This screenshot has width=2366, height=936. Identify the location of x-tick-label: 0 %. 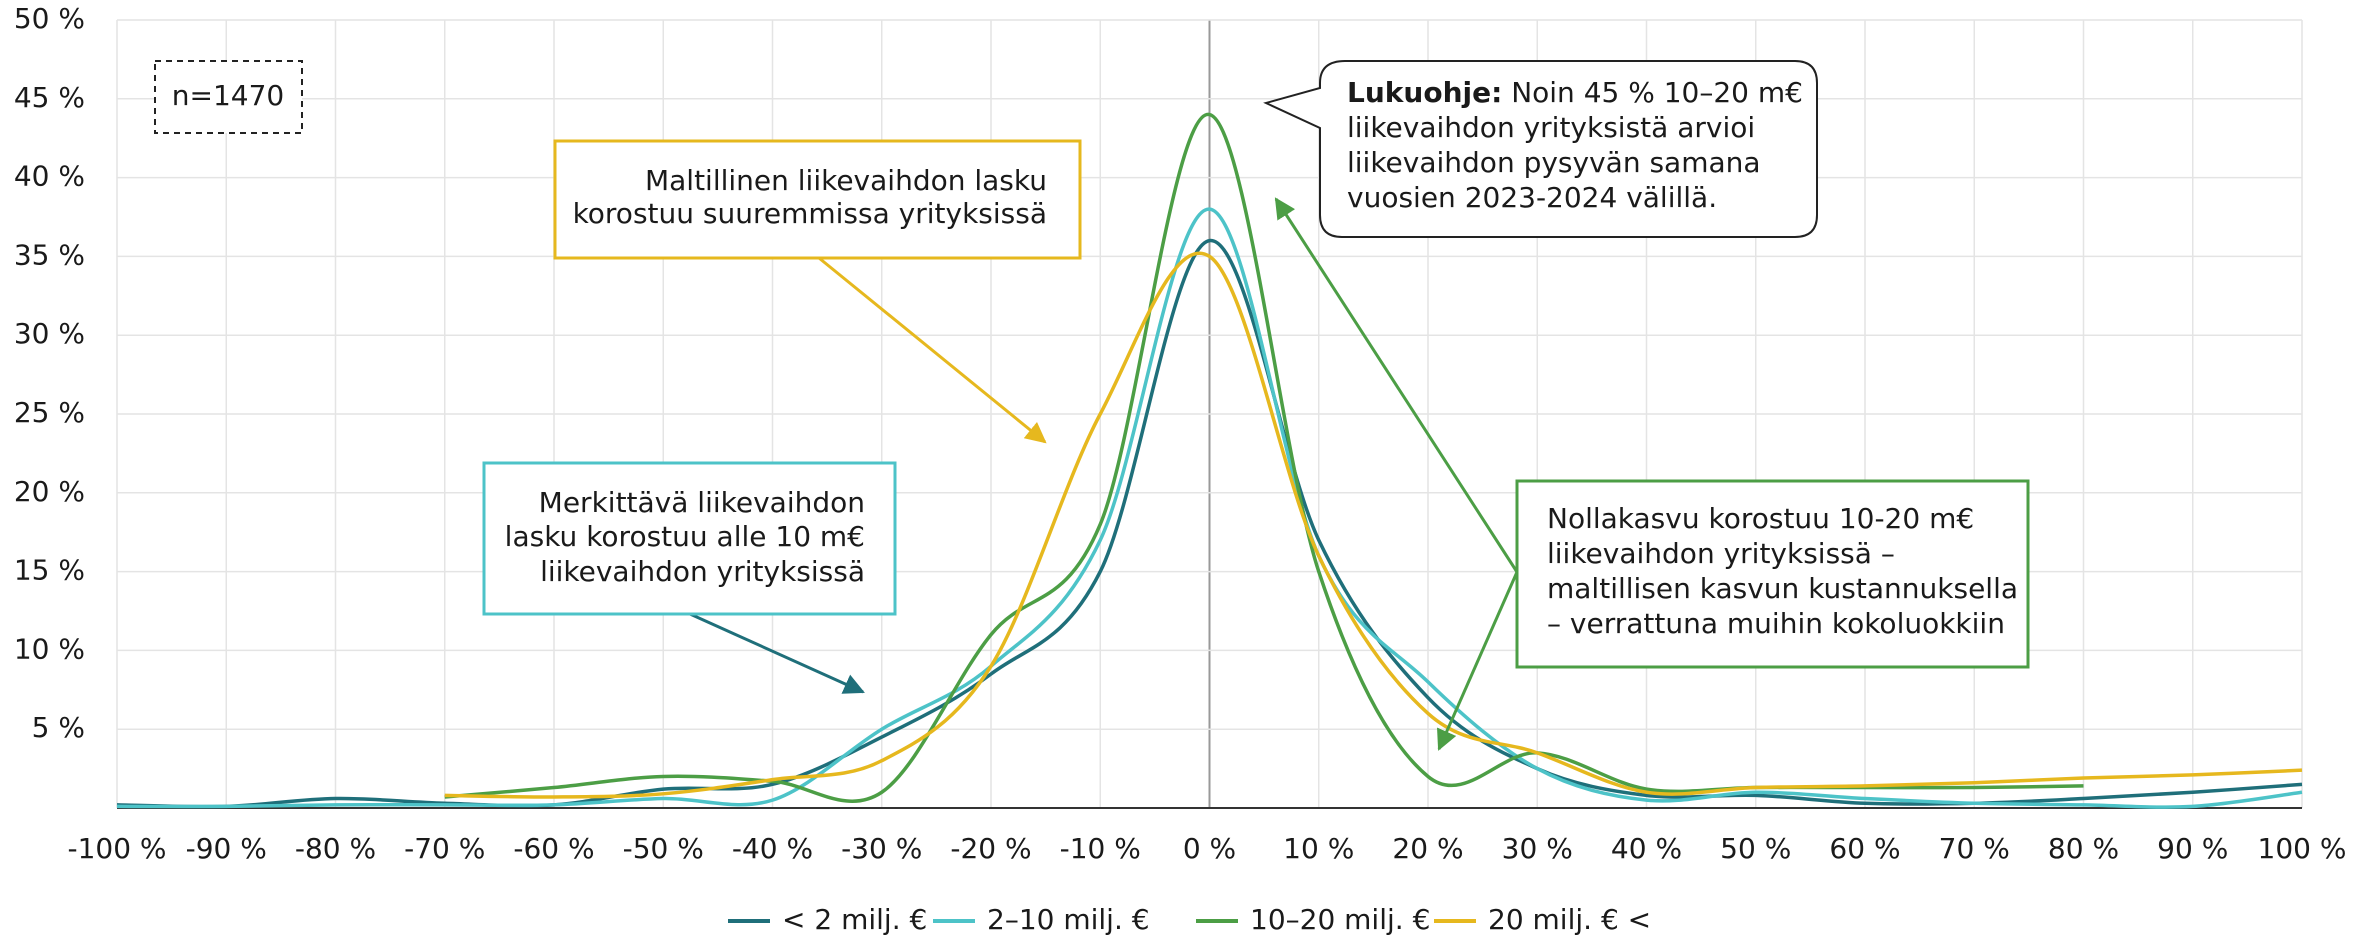
(1209, 848).